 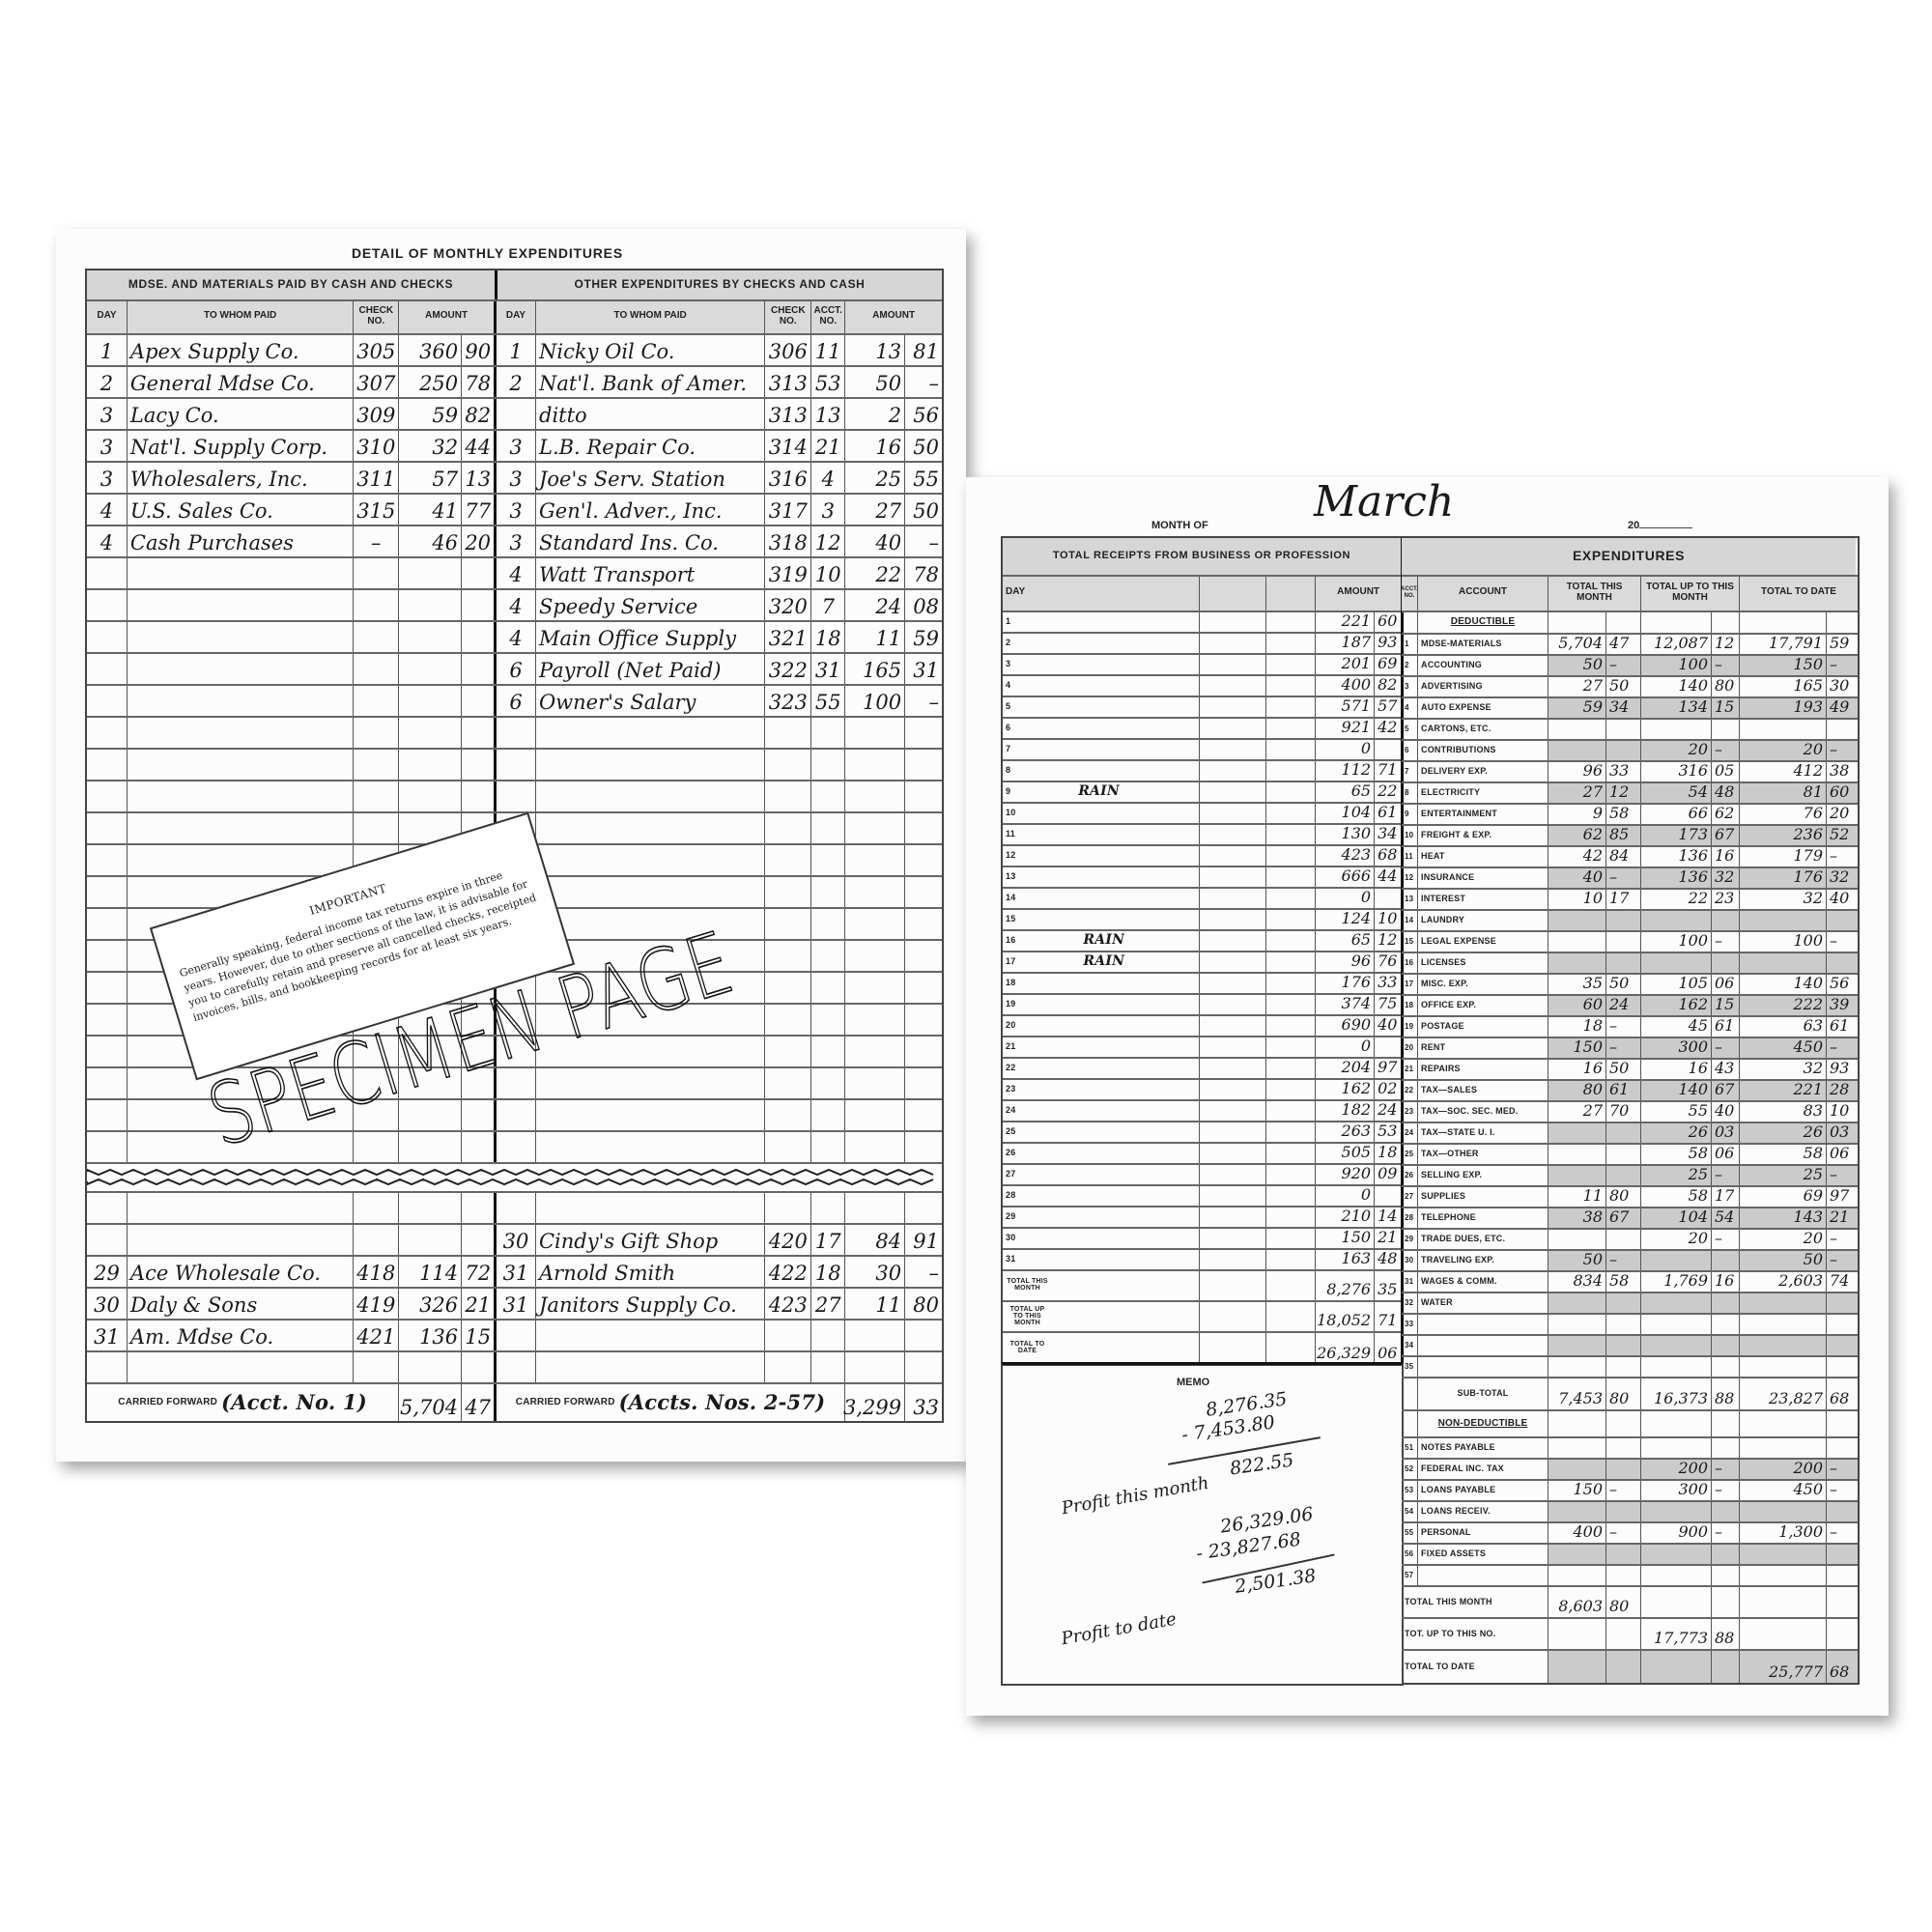 I want to click on receipt-amount-cents-text: 68, so click(x=1388, y=854).